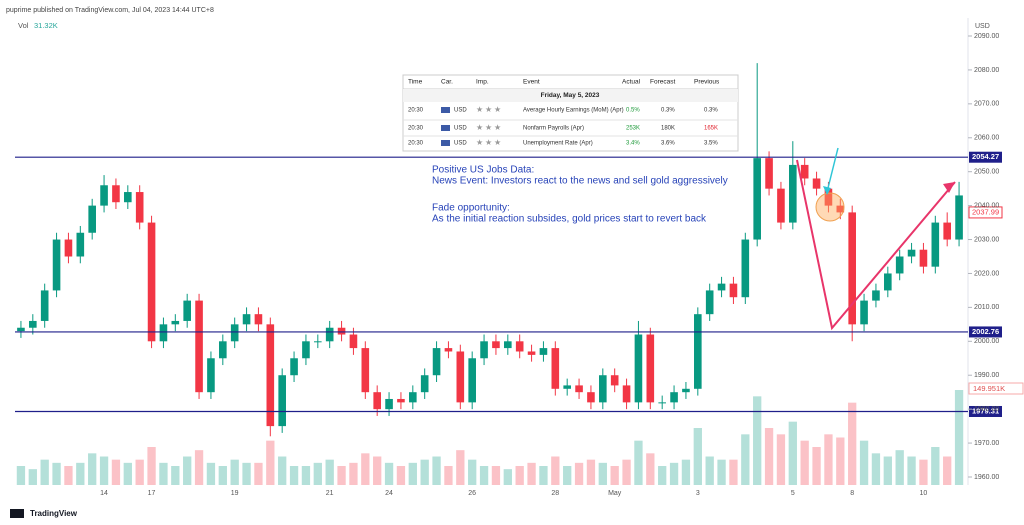 The height and width of the screenshot is (525, 1024). Describe the element at coordinates (558, 144) in the screenshot. I see `table-cell: Unemployment Rate (Apr)` at that location.